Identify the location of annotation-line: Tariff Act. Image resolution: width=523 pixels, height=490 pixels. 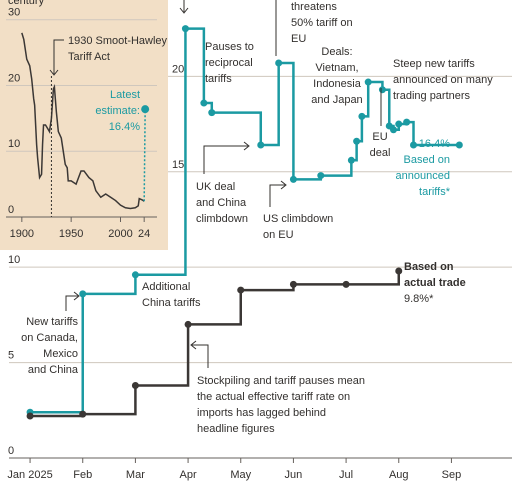
(89, 57).